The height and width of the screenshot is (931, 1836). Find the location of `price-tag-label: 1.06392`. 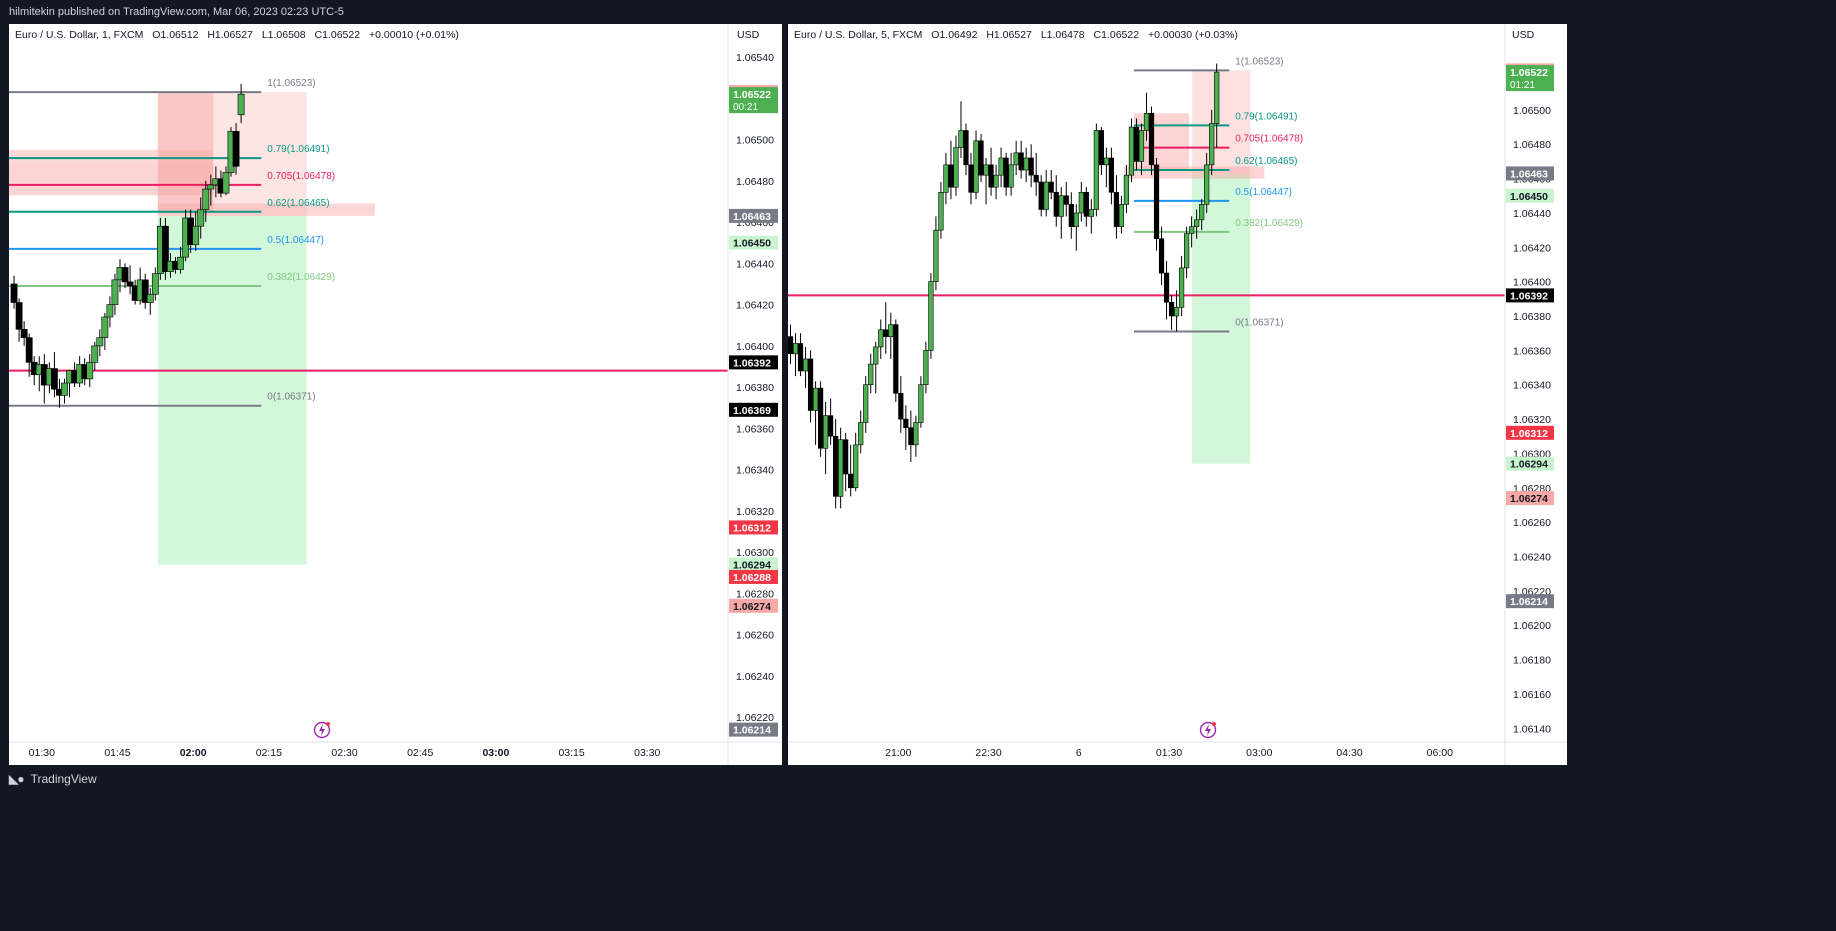

price-tag-label: 1.06392 is located at coordinates (752, 363).